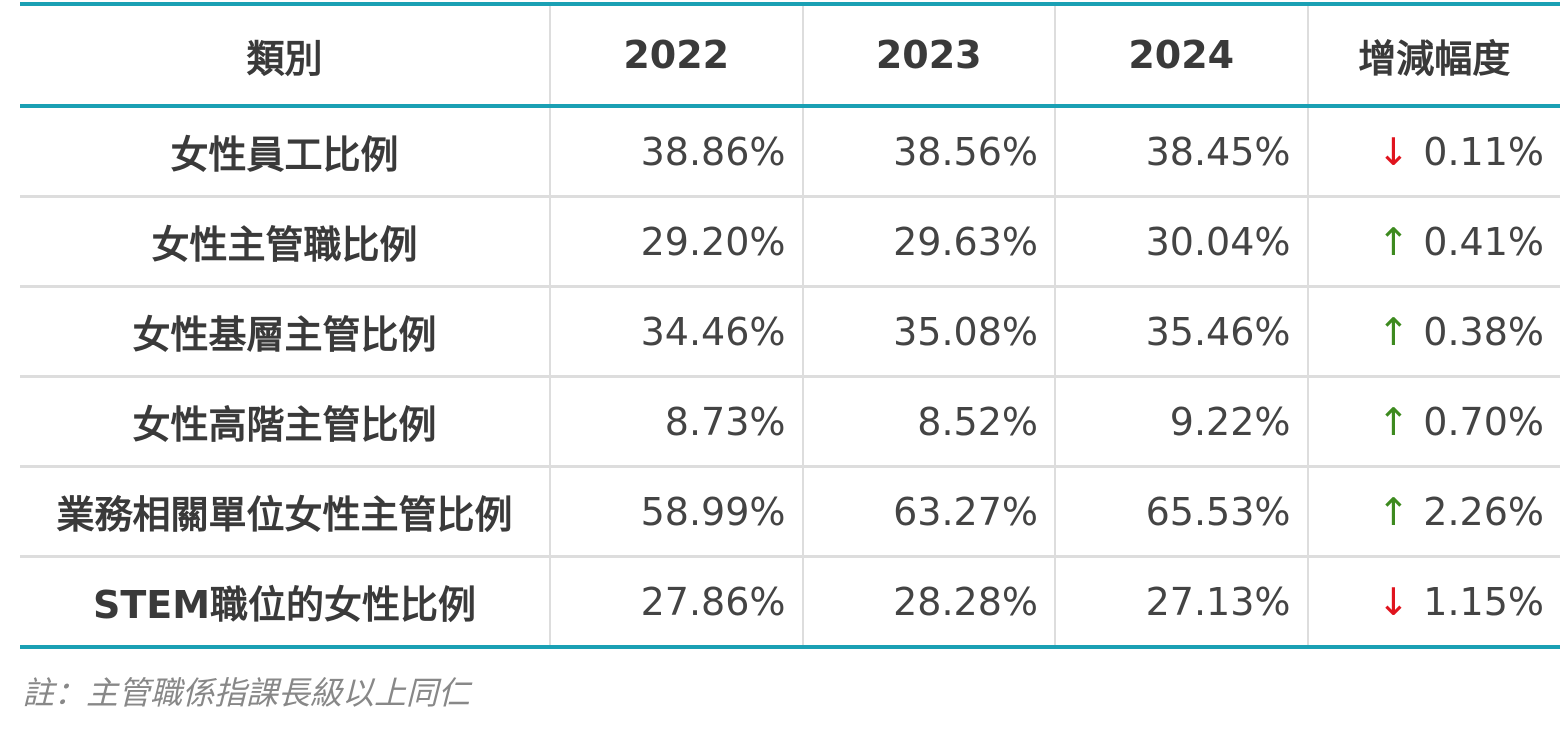  I want to click on change-cell: ↑ 2.26%, so click(1433, 511).